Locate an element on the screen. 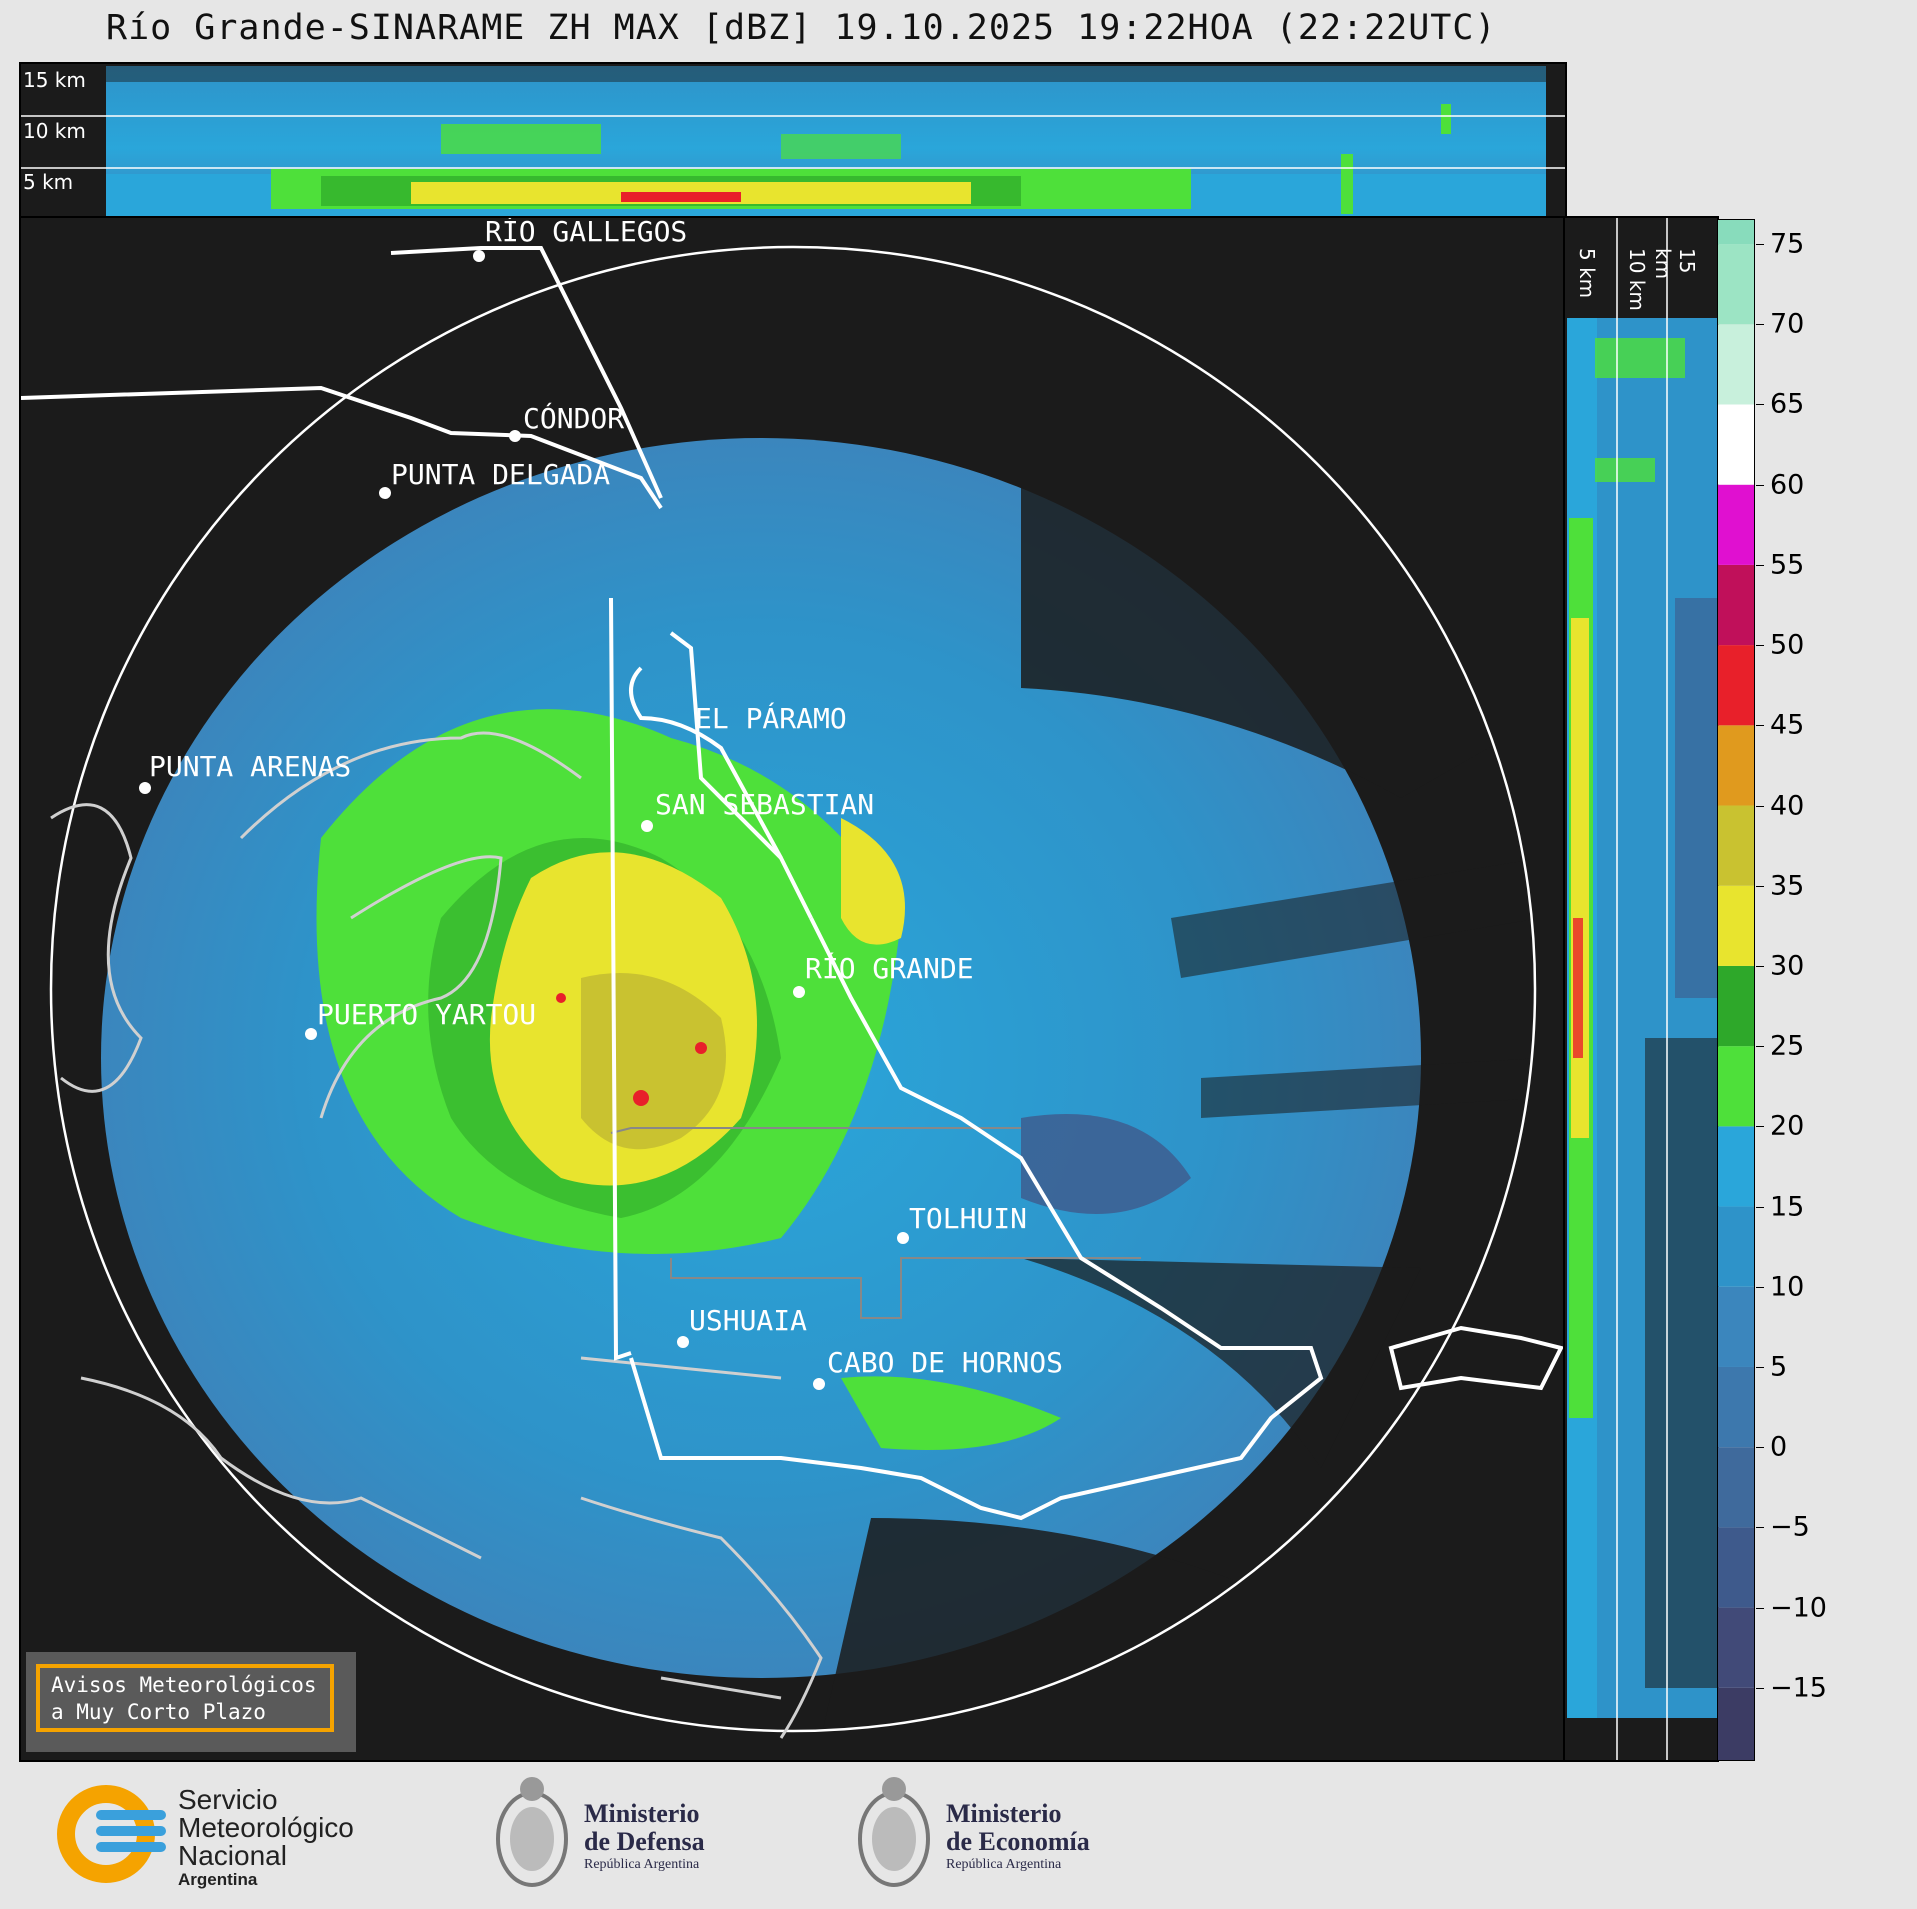 This screenshot has height=1909, width=1917. top-cross-section-panel: 15 km 10 km 5 km is located at coordinates (793, 140).